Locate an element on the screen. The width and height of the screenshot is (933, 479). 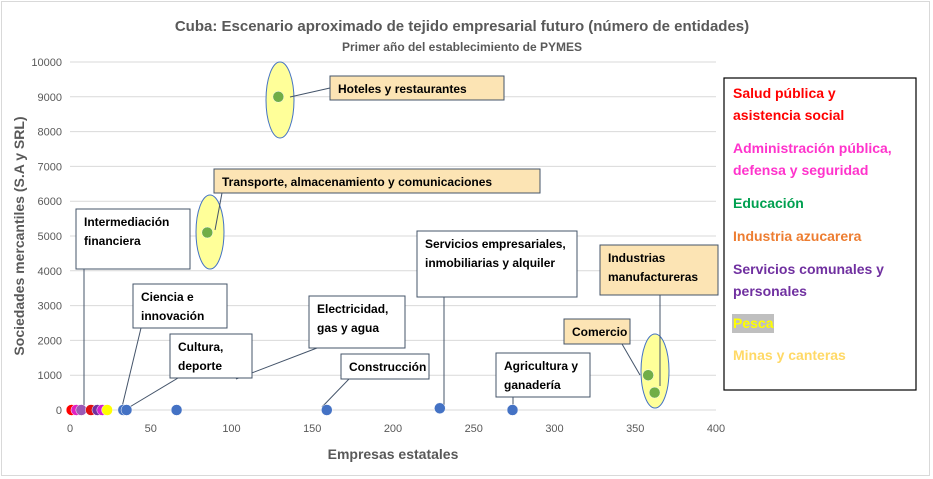
y-tick-label: 9000 is located at coordinates (50, 98).